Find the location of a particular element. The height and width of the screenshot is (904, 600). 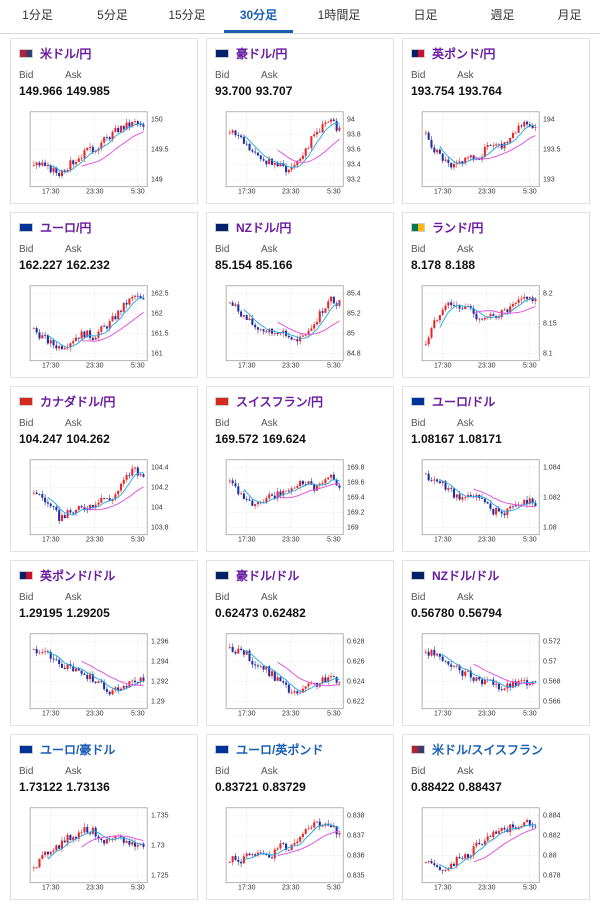

candlestick-chart: 0.884 0.882 0.88 0.878 17:30 23:30 5:30 is located at coordinates (485, 849).